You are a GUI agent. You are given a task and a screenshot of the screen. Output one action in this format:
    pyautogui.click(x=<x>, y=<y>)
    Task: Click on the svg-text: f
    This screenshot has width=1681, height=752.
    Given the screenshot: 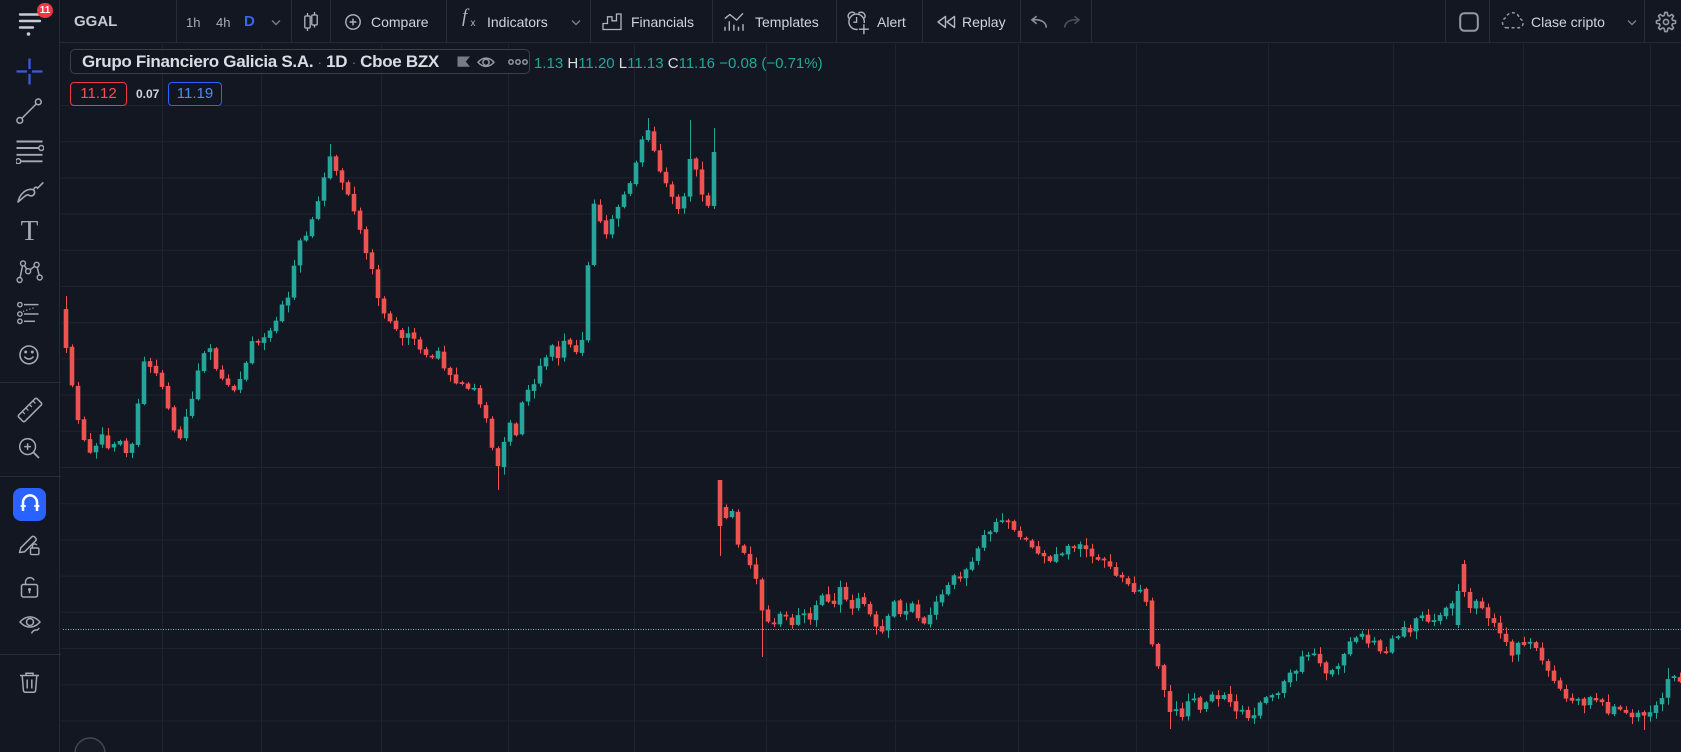 What is the action you would take?
    pyautogui.click(x=466, y=17)
    